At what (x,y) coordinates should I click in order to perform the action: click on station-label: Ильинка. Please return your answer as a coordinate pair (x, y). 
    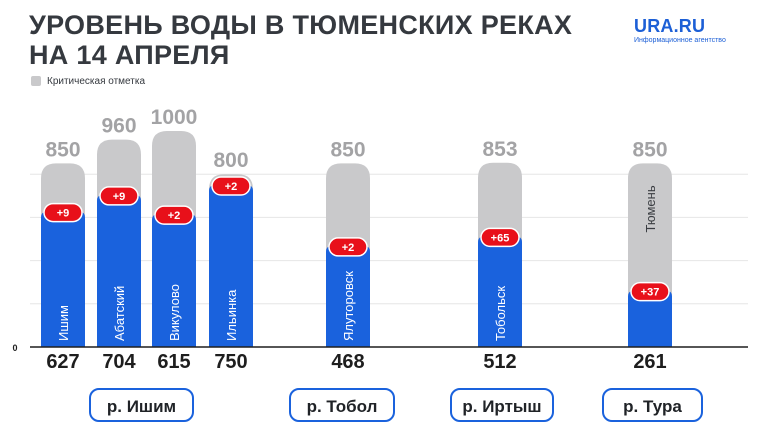
    Looking at the image, I should click on (231, 315).